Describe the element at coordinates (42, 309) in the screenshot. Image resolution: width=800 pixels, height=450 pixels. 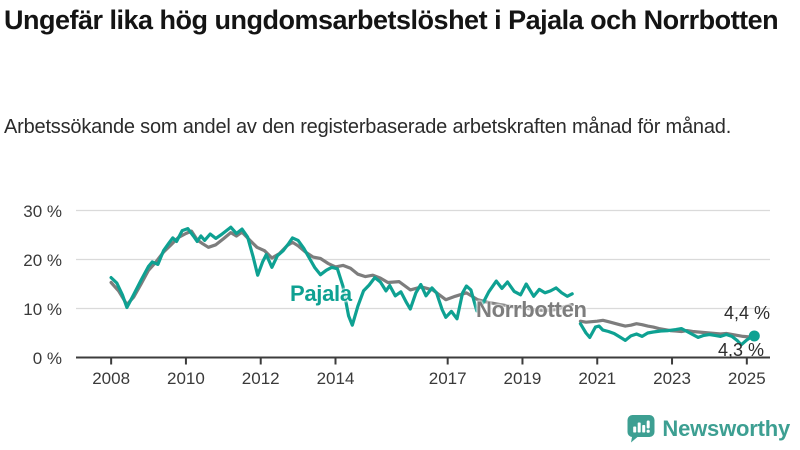
I see `y-axis-label: 10 %` at that location.